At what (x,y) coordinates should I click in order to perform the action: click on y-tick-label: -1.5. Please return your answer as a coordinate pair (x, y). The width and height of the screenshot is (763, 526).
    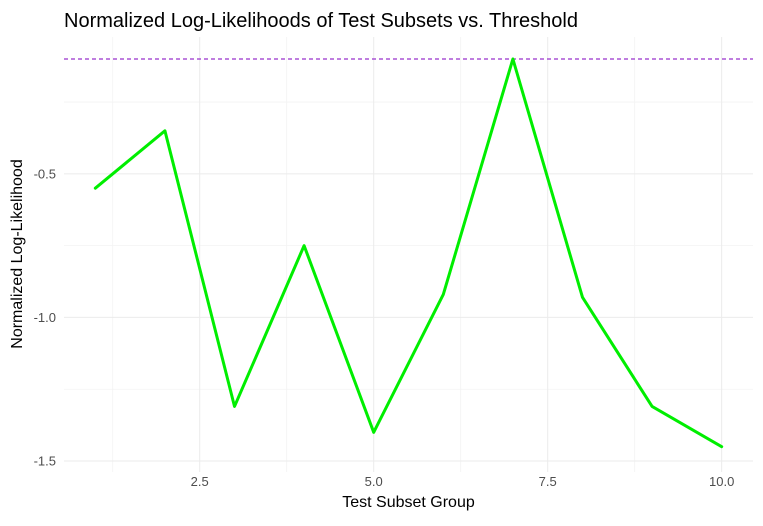
    Looking at the image, I should click on (45, 461).